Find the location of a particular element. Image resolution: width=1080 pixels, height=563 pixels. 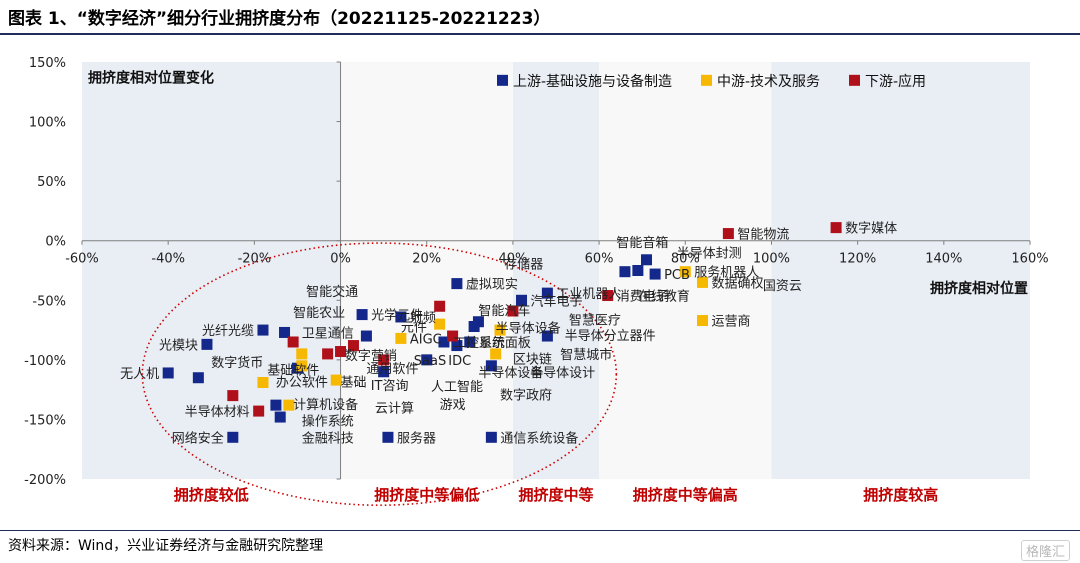

annotation-label: IDC is located at coordinates (459, 361).